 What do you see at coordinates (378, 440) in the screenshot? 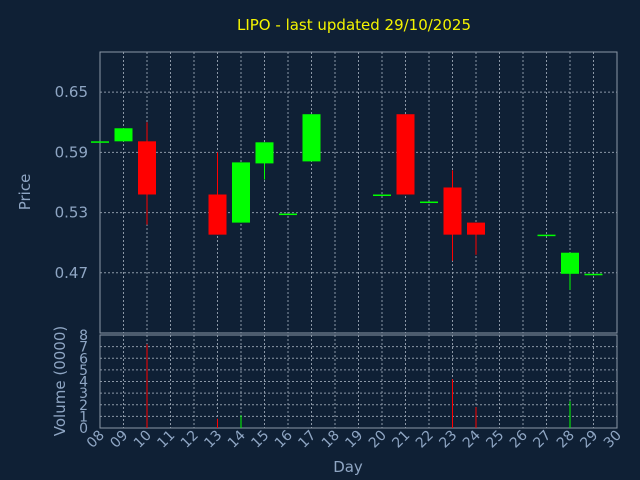
I see `x-tick-label: 20` at bounding box center [378, 440].